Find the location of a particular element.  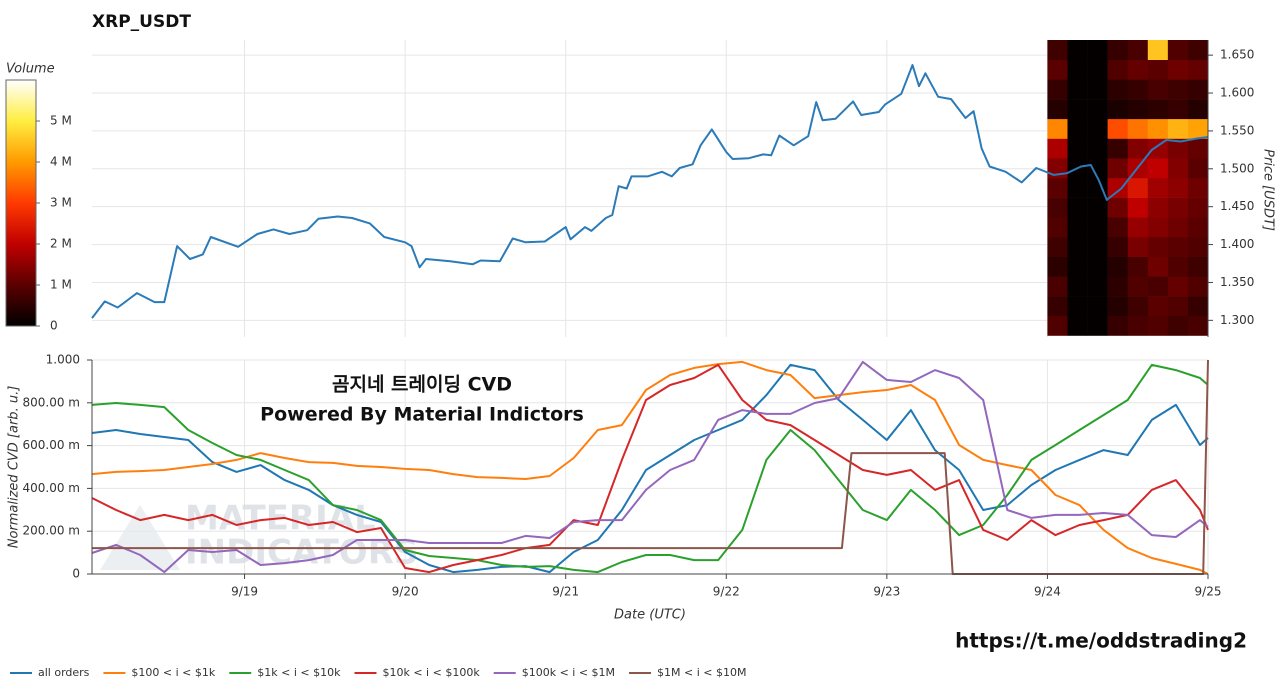

colorbar-tick-label: 4 M is located at coordinates (61, 162).